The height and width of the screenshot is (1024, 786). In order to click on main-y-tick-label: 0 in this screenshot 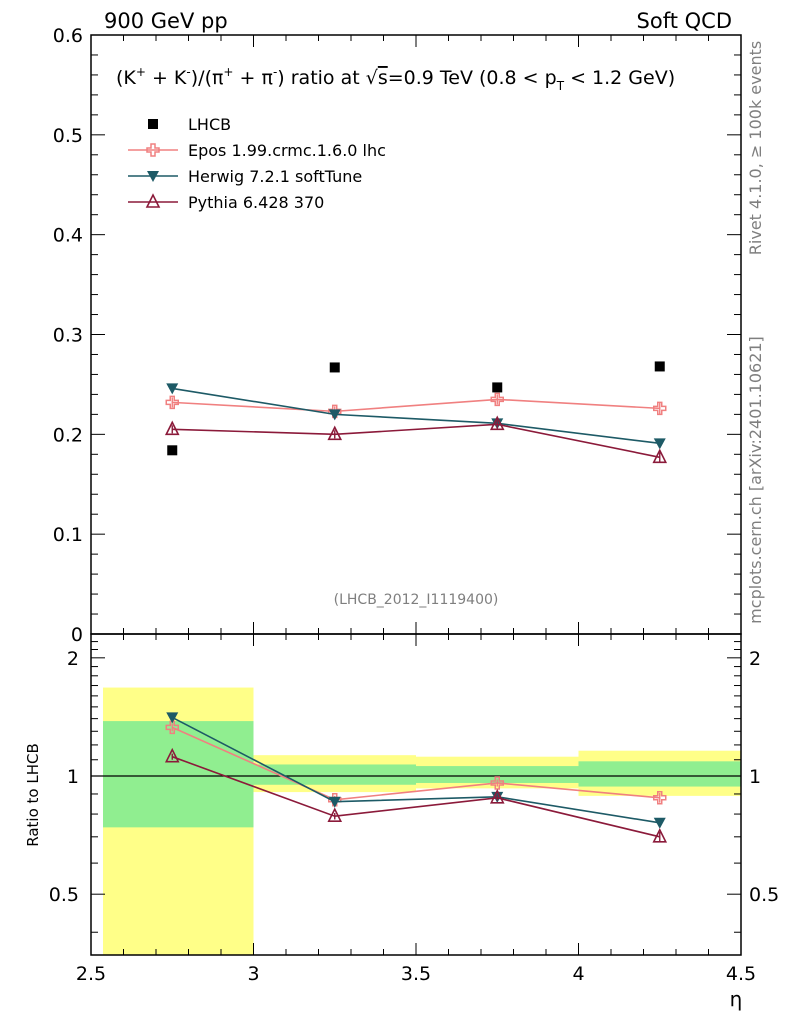, I will do `click(77, 635)`.